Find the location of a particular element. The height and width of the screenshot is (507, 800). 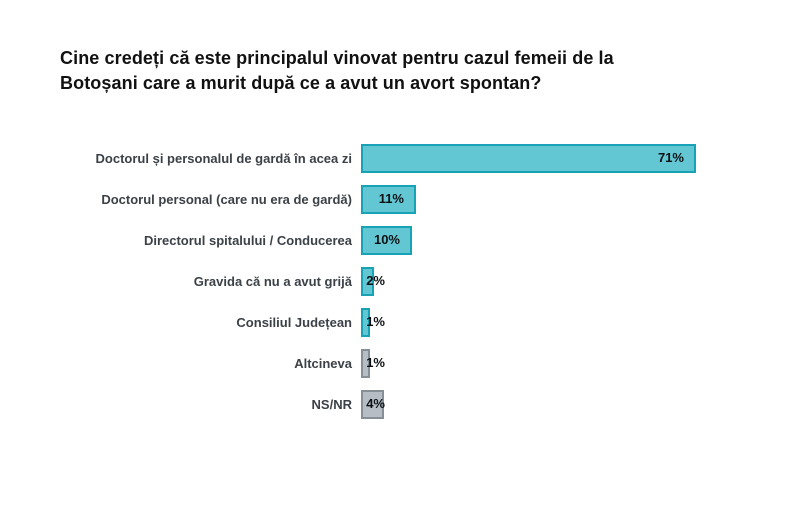

row-label: Altcineva is located at coordinates (323, 363).